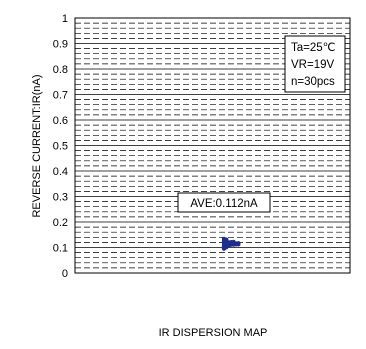  Describe the element at coordinates (60, 45) in the screenshot. I see `y-tick-label: 0.9` at that location.